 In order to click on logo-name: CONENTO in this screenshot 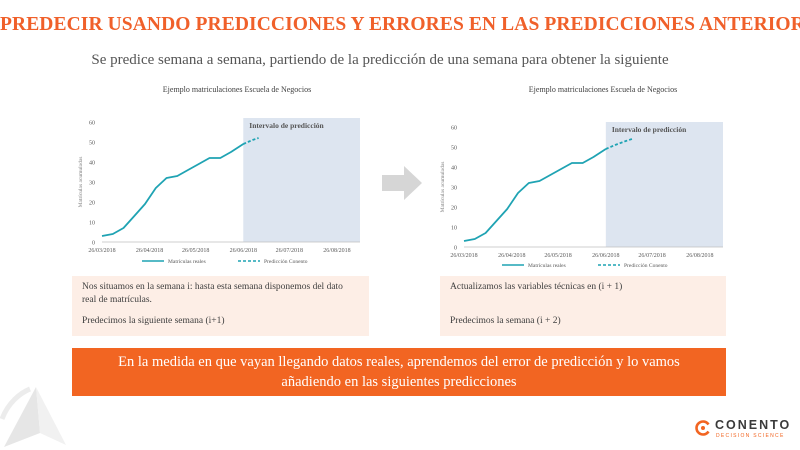, I will do `click(753, 425)`.